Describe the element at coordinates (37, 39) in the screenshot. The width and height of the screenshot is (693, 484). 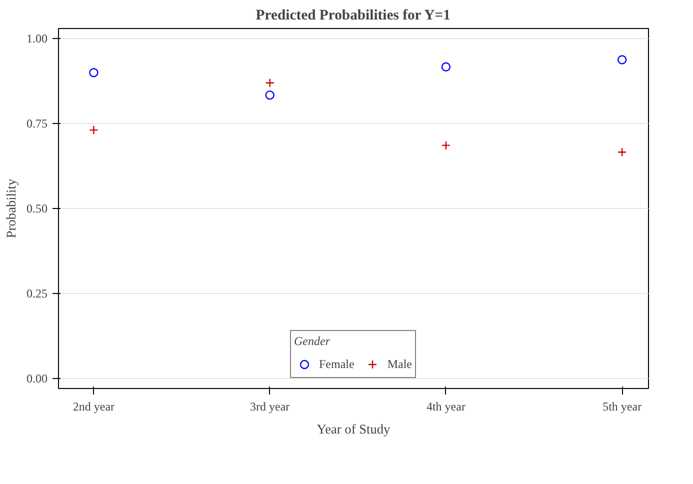
I see `y-tick-label: 1.00` at that location.